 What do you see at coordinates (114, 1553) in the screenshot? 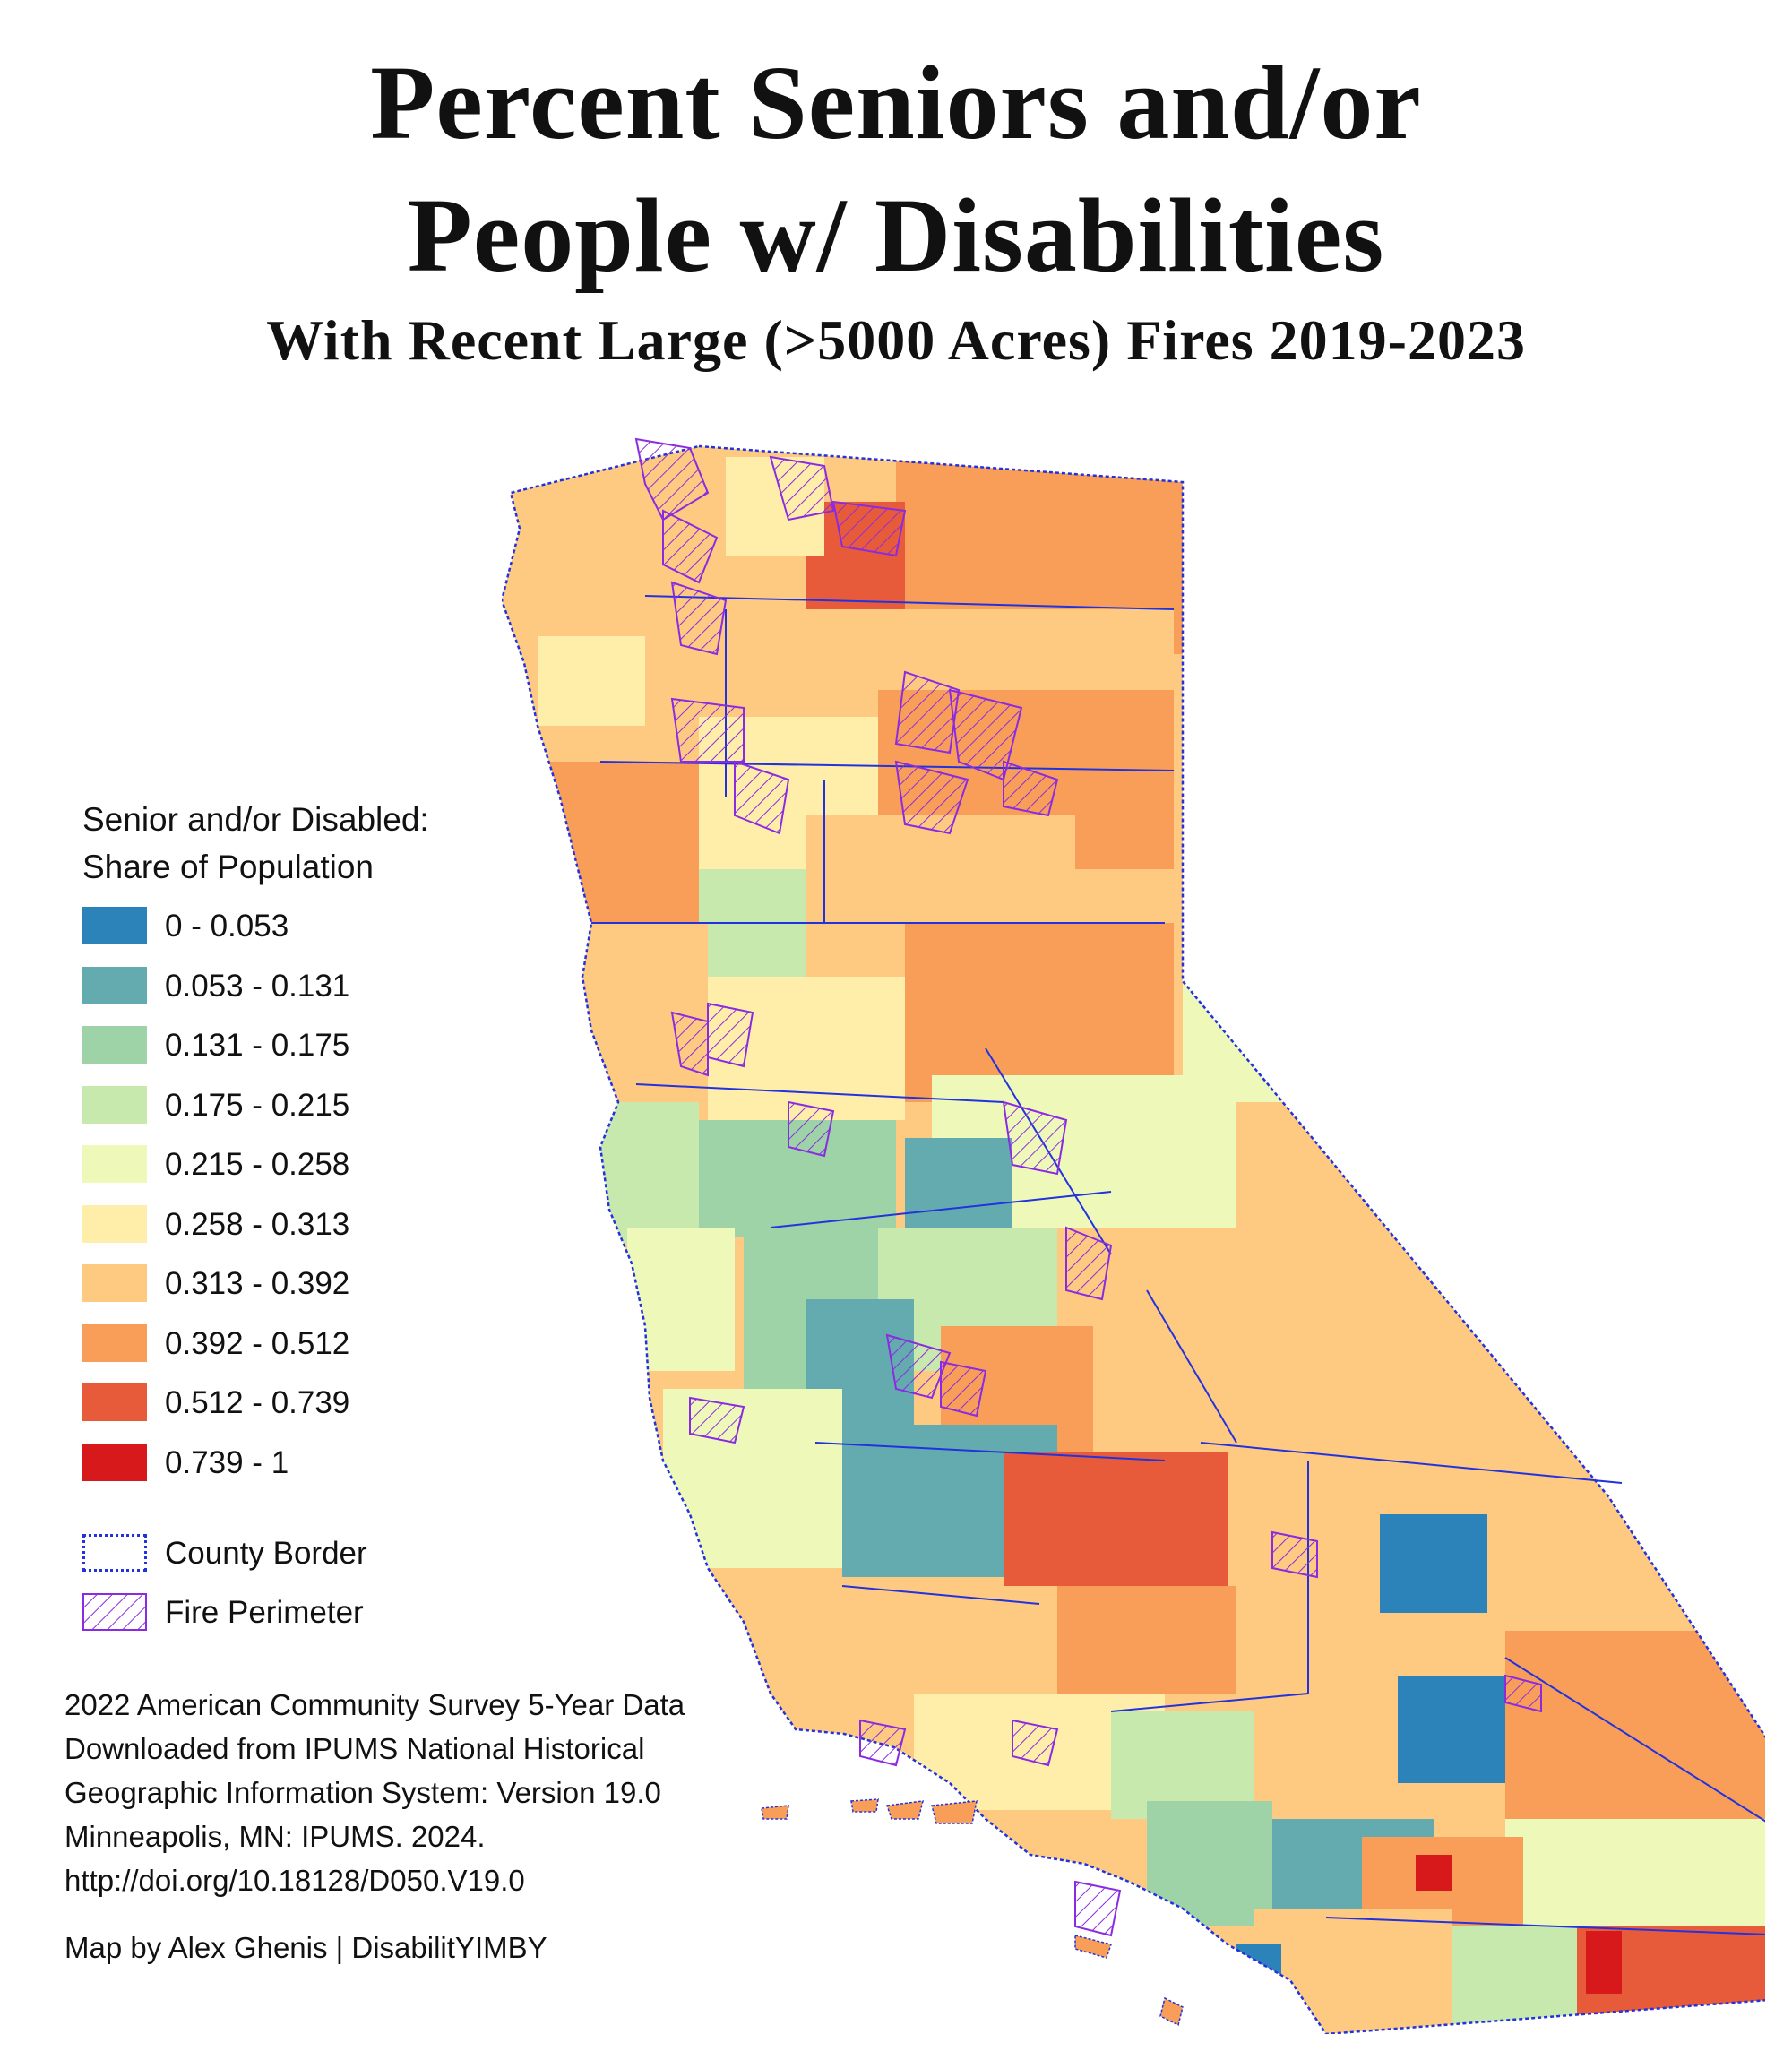
I see `county-border-symbol` at bounding box center [114, 1553].